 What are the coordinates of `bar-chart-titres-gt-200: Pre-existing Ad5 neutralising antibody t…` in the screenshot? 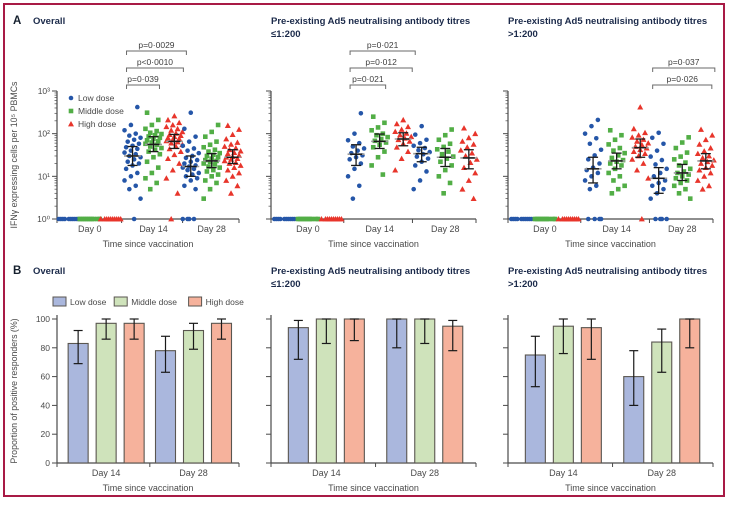 It's located at (608, 379).